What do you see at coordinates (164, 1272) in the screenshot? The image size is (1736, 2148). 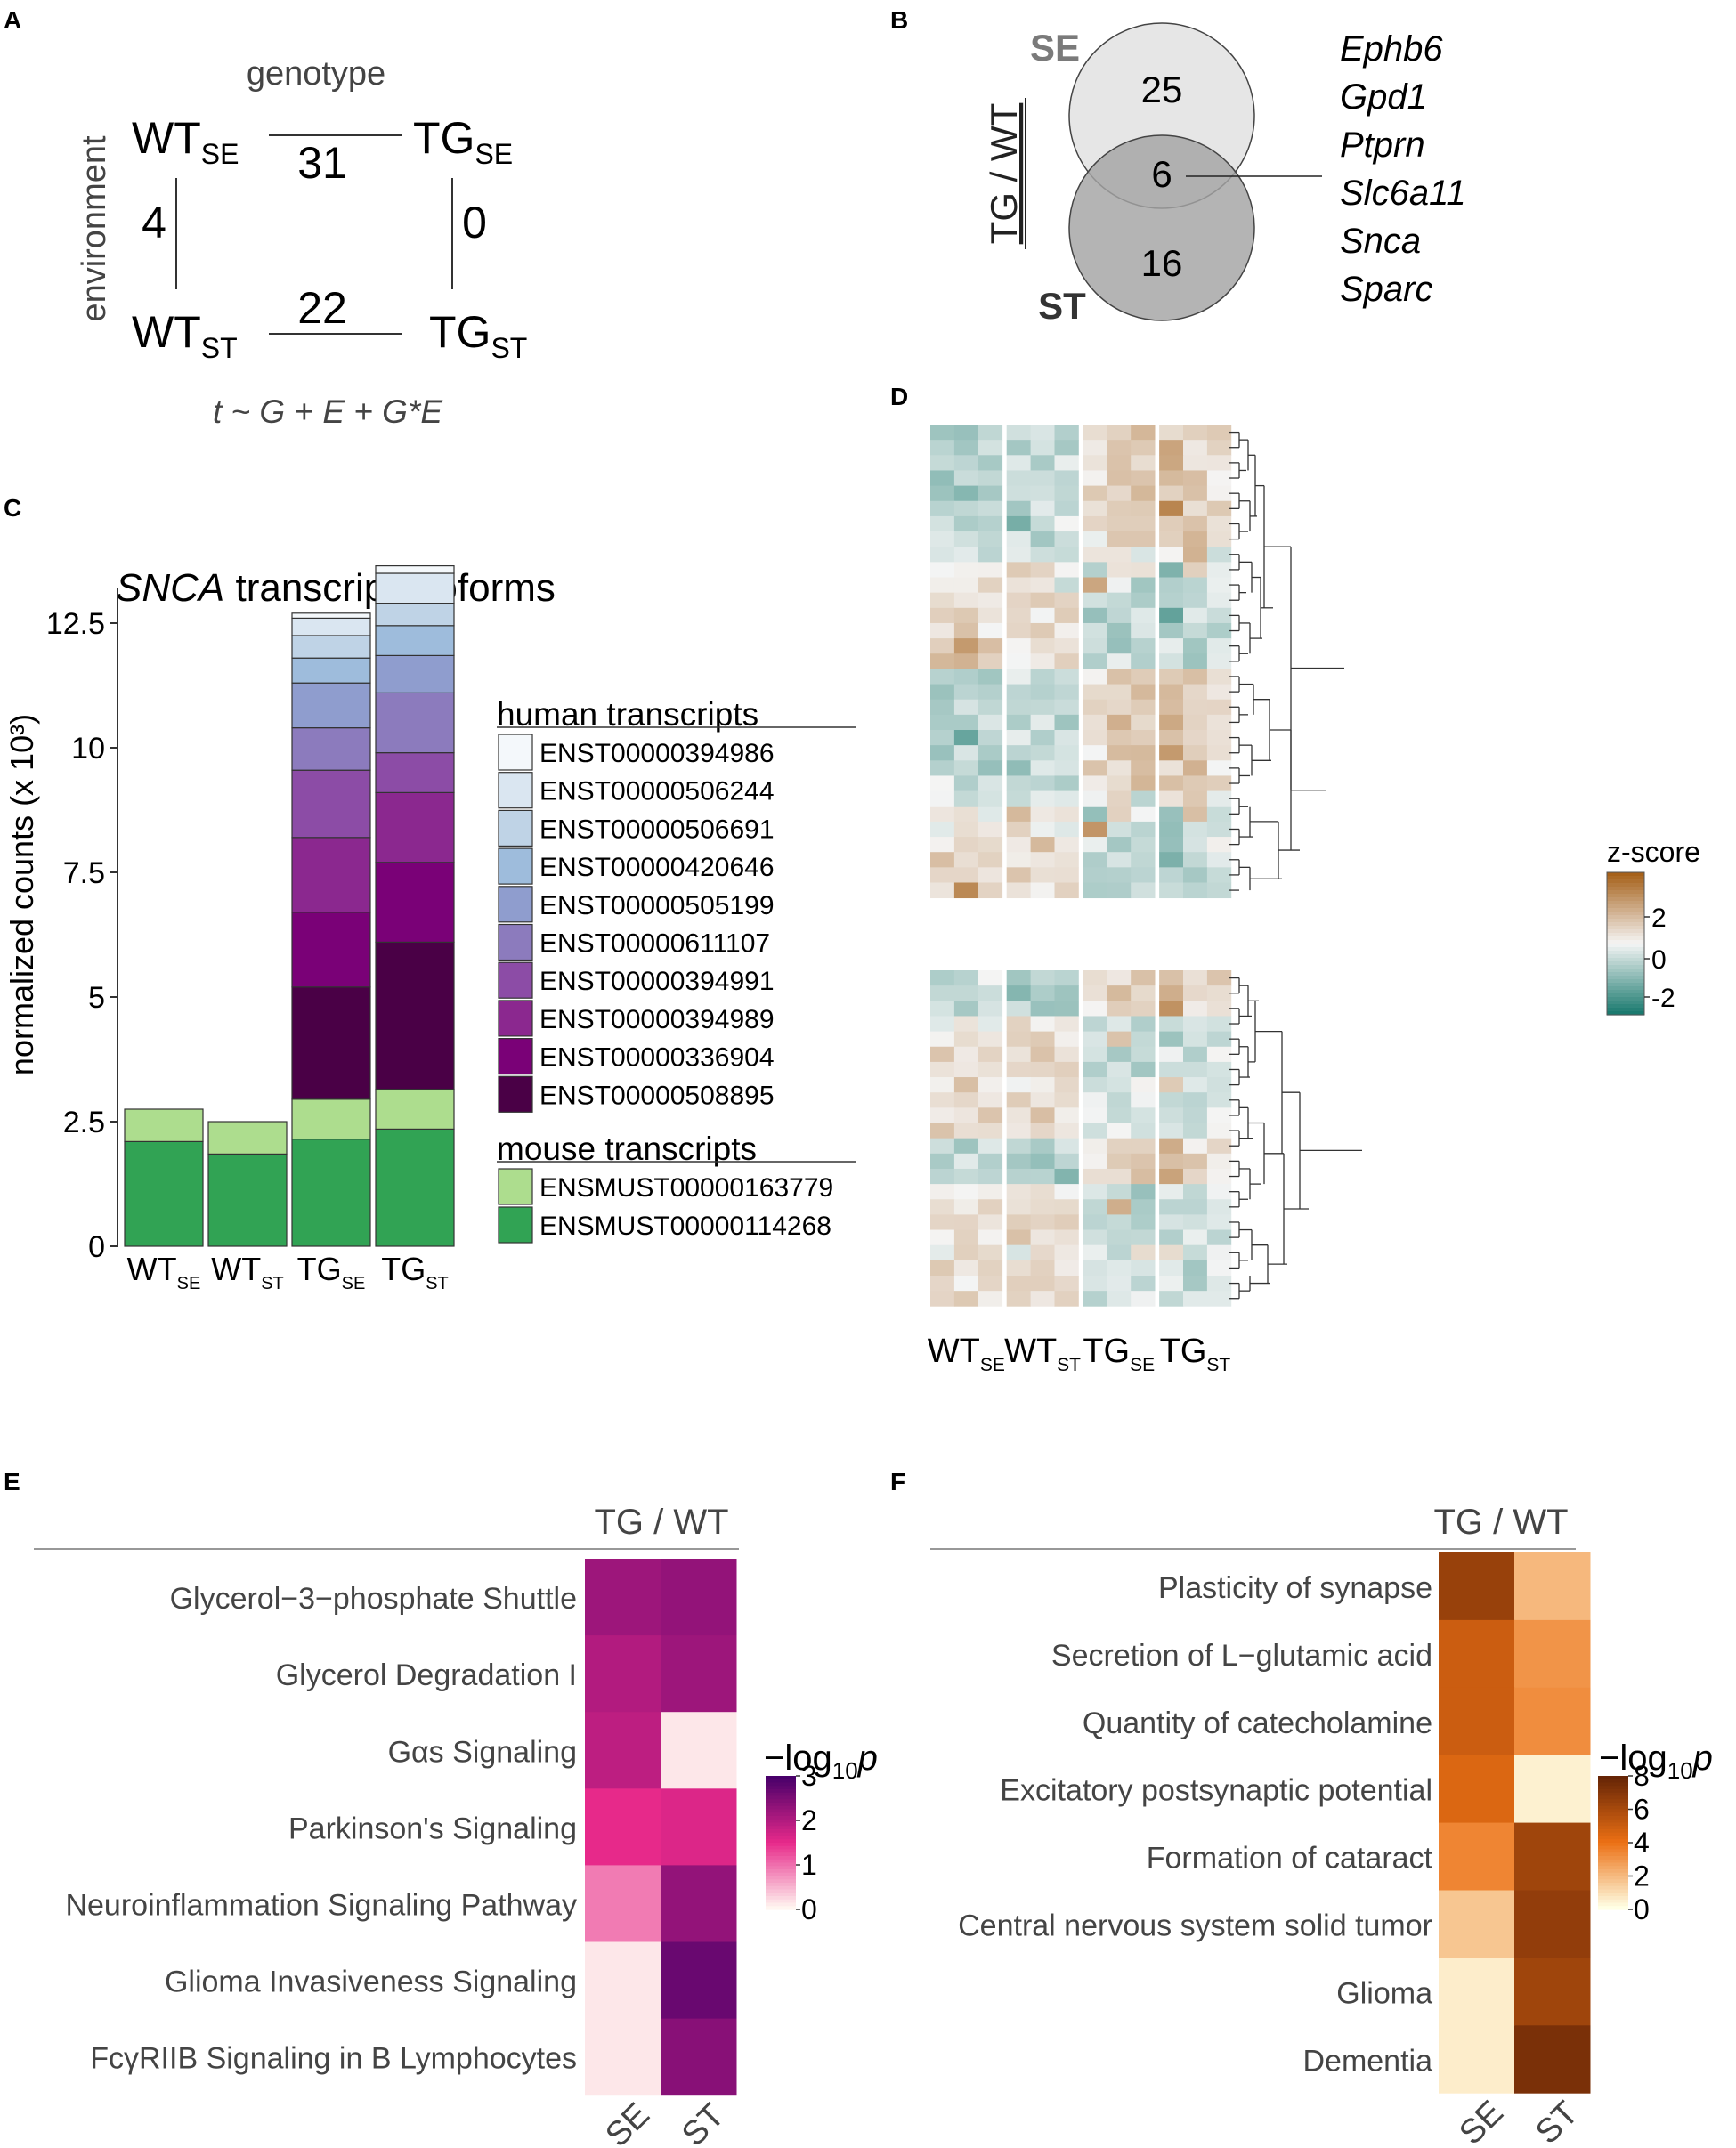 I see `bar-category-label: WTSE` at bounding box center [164, 1272].